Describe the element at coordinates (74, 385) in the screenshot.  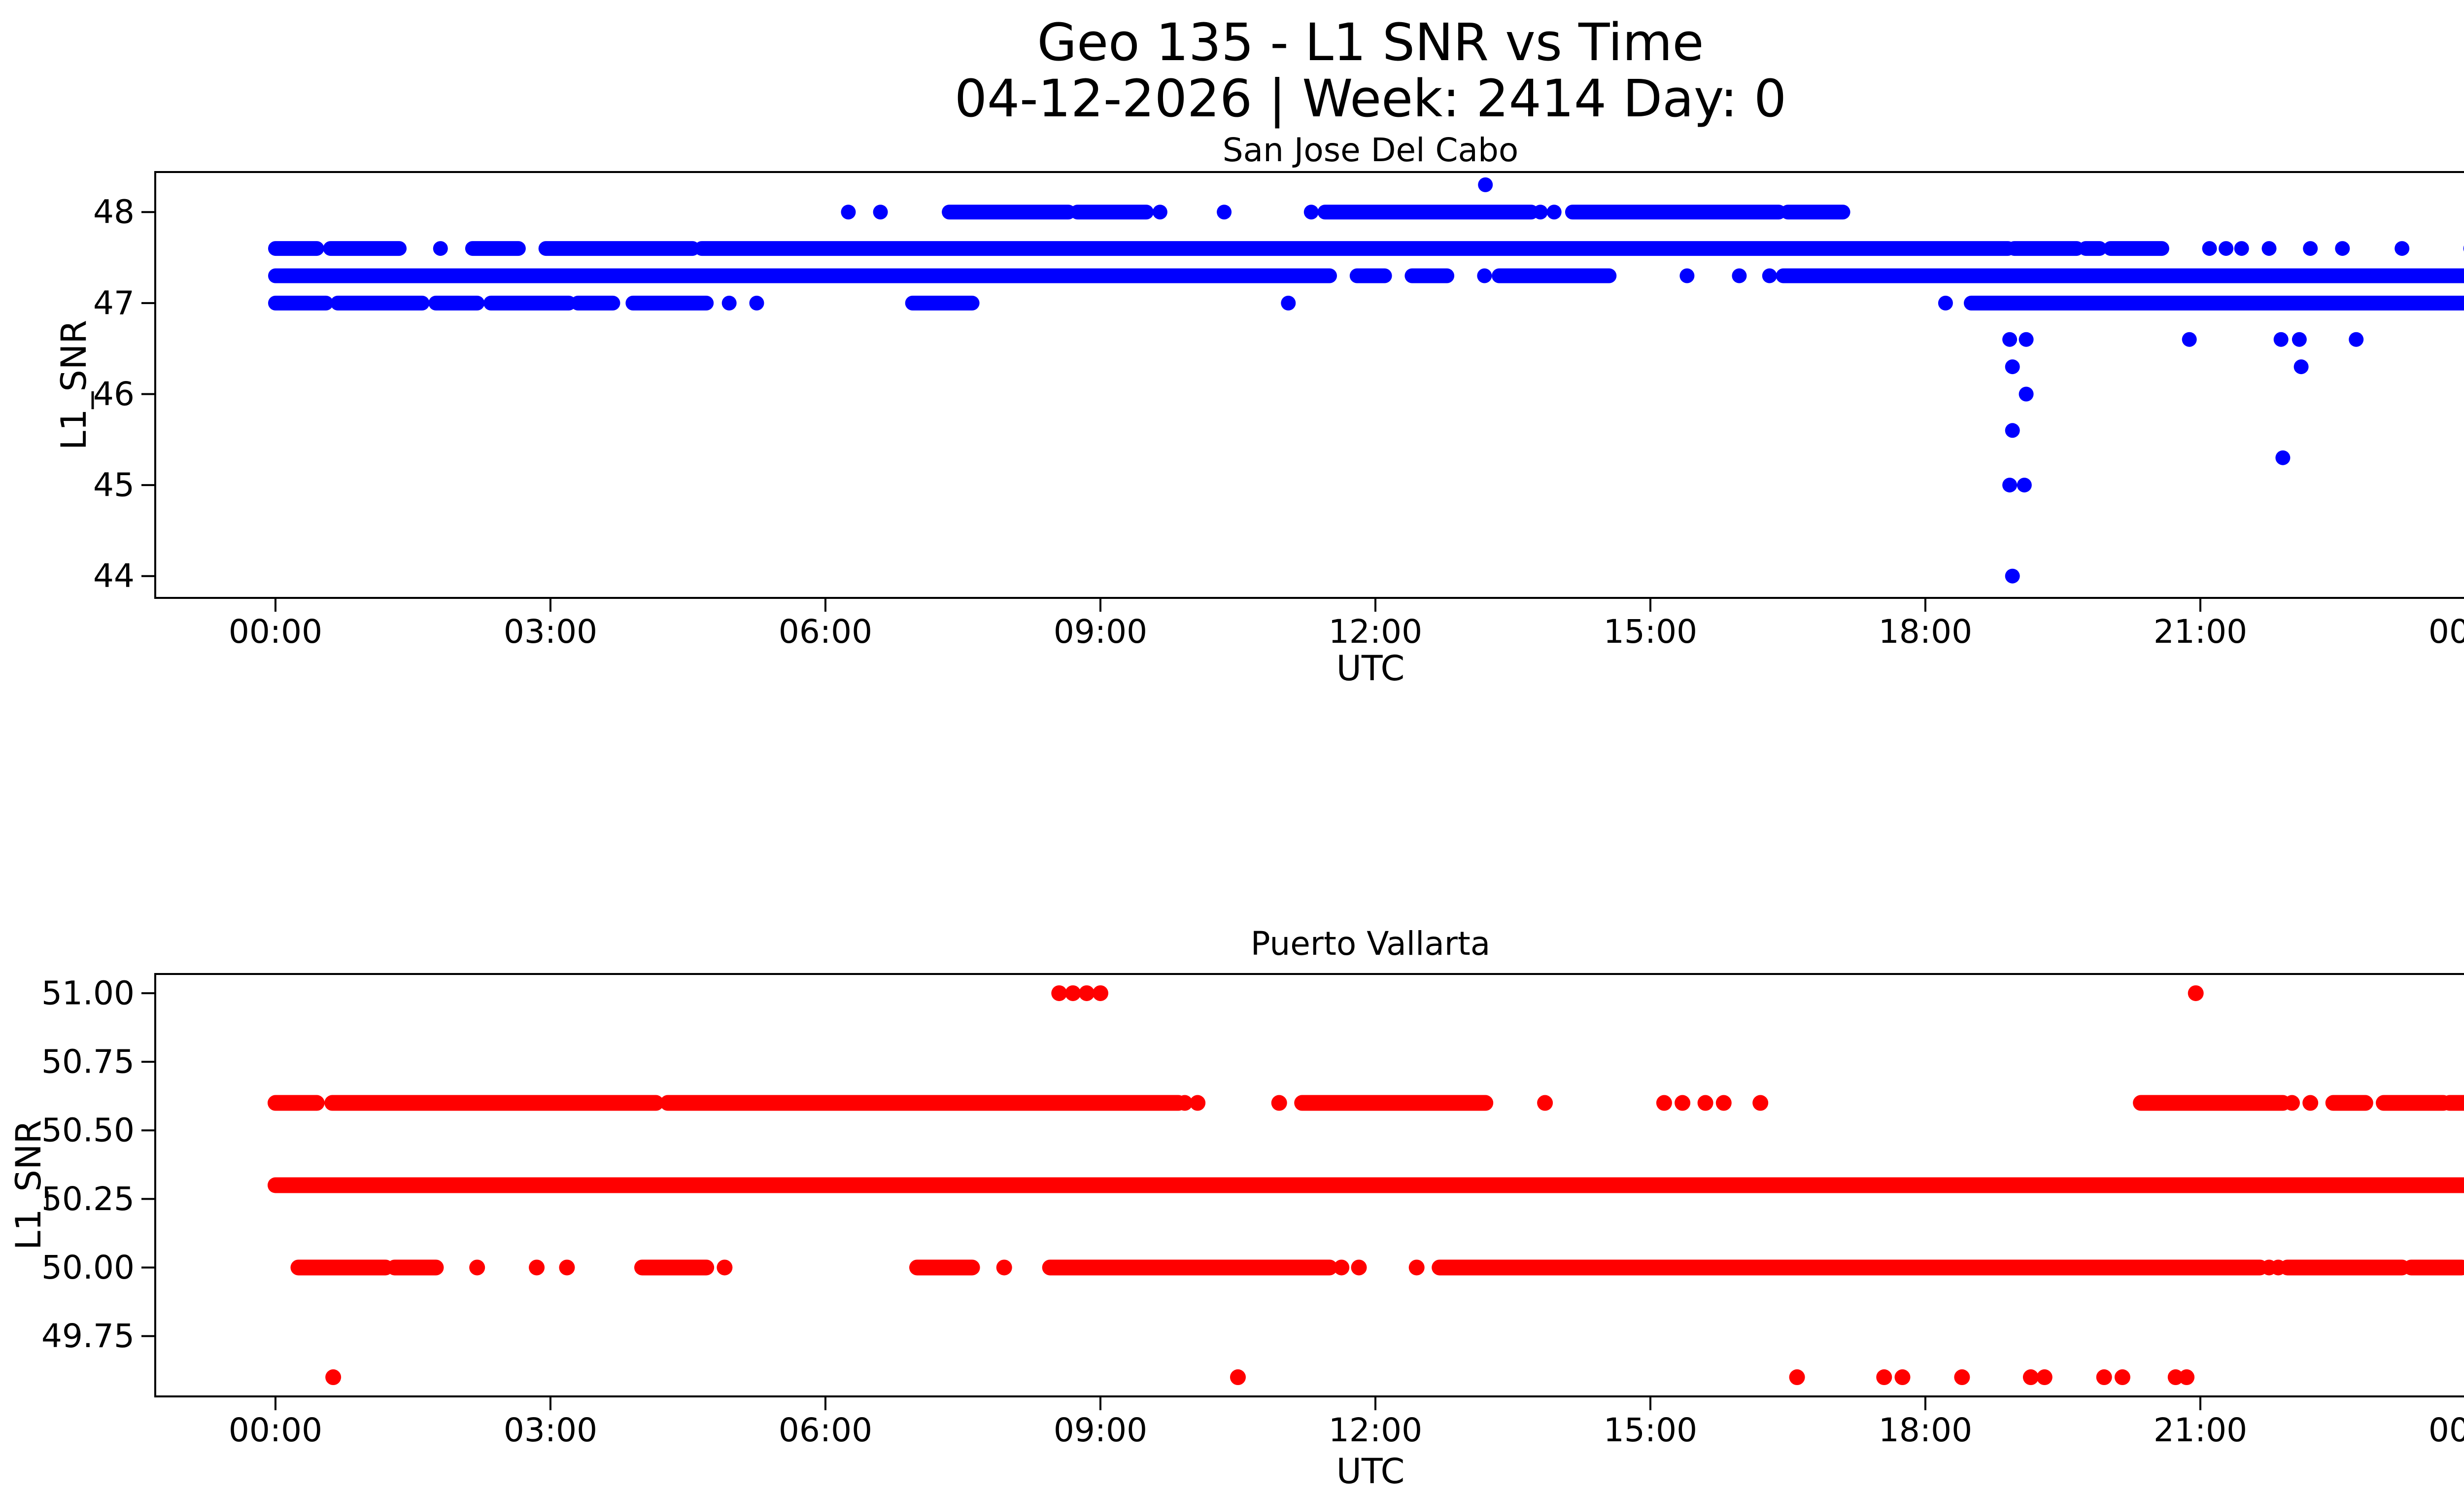
I see `subplot0-ylabel: L1_SNR` at that location.